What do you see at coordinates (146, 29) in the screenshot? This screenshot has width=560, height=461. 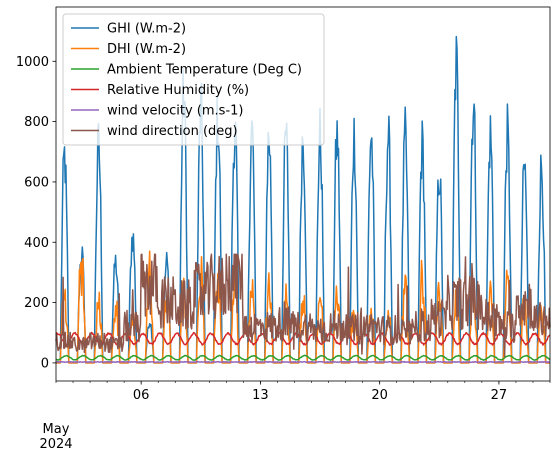 I see `legend-label-0: GHI (W.m-2)` at bounding box center [146, 29].